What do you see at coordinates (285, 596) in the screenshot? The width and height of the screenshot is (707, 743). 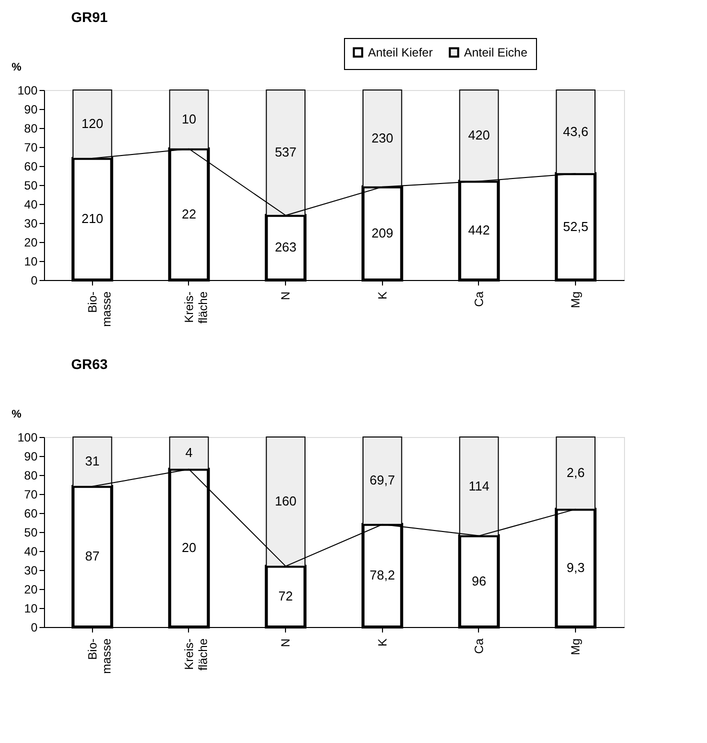 I see `annotation: 72` at bounding box center [285, 596].